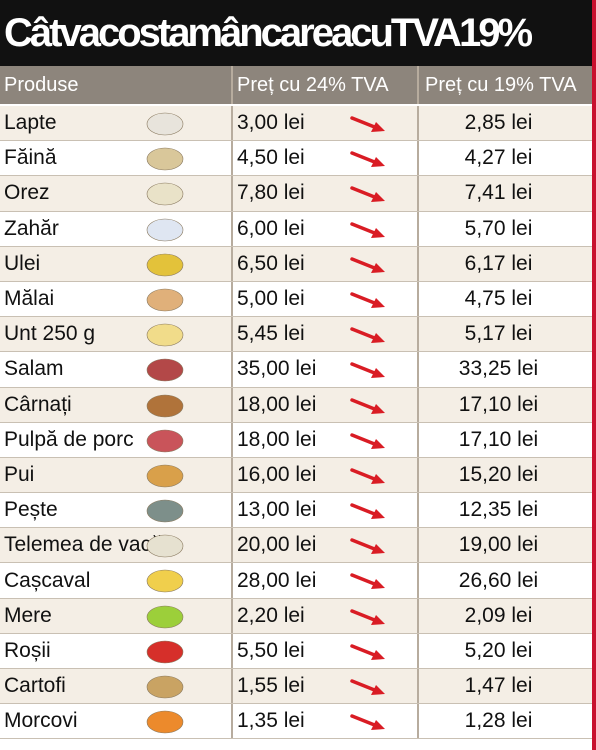 The width and height of the screenshot is (596, 750). Describe the element at coordinates (326, 615) in the screenshot. I see `old-price-cell: 2,20 lei` at that location.